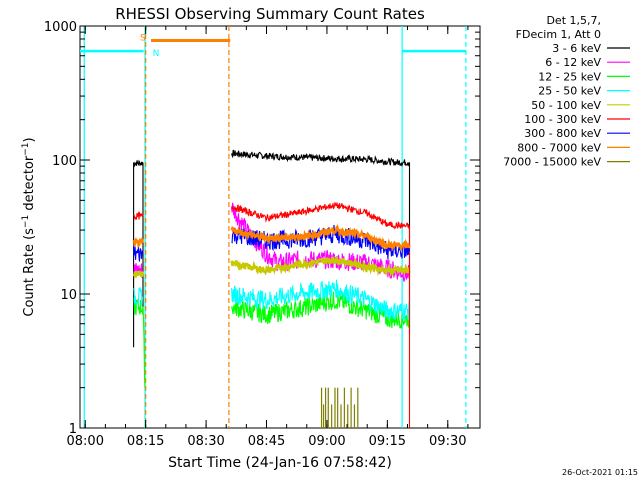 The image size is (640, 480). What do you see at coordinates (569, 91) in the screenshot?
I see `legend-label-3: 25 - 50 keV` at bounding box center [569, 91].